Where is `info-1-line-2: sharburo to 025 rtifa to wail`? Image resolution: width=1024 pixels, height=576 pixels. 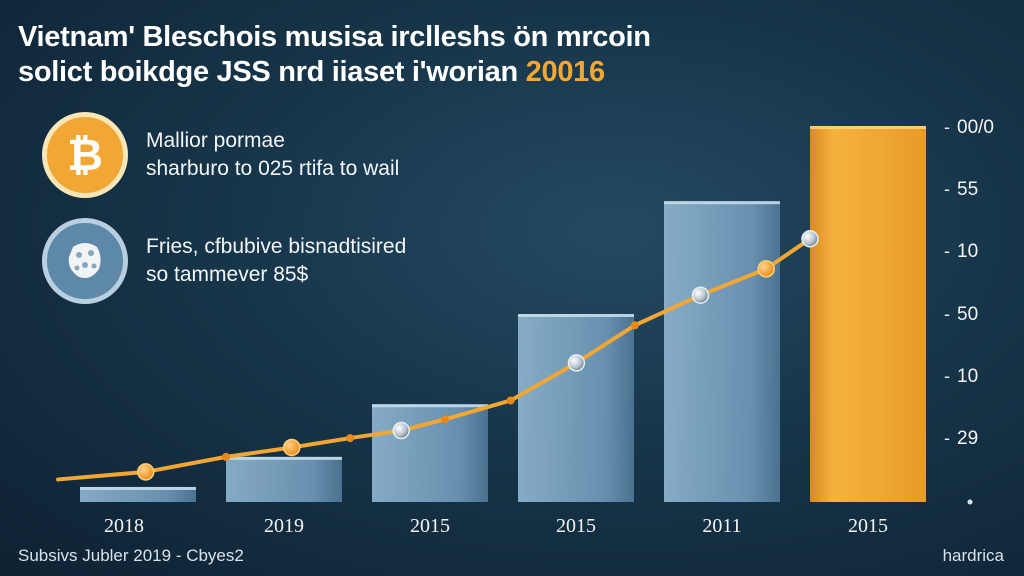 info-1-line-2: sharburo to 025 rtifa to wail is located at coordinates (273, 168).